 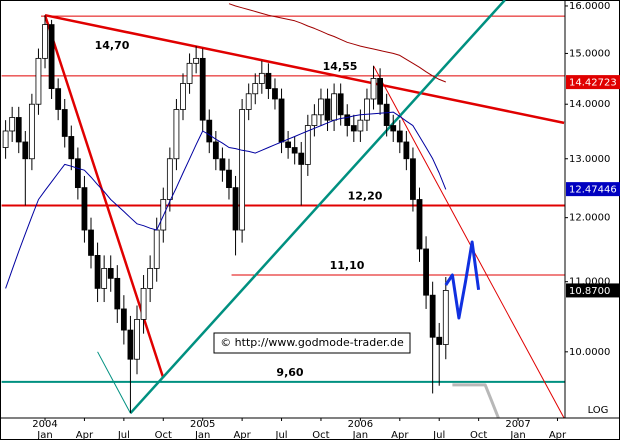 I want to click on level-label: 11,10, so click(x=347, y=265).